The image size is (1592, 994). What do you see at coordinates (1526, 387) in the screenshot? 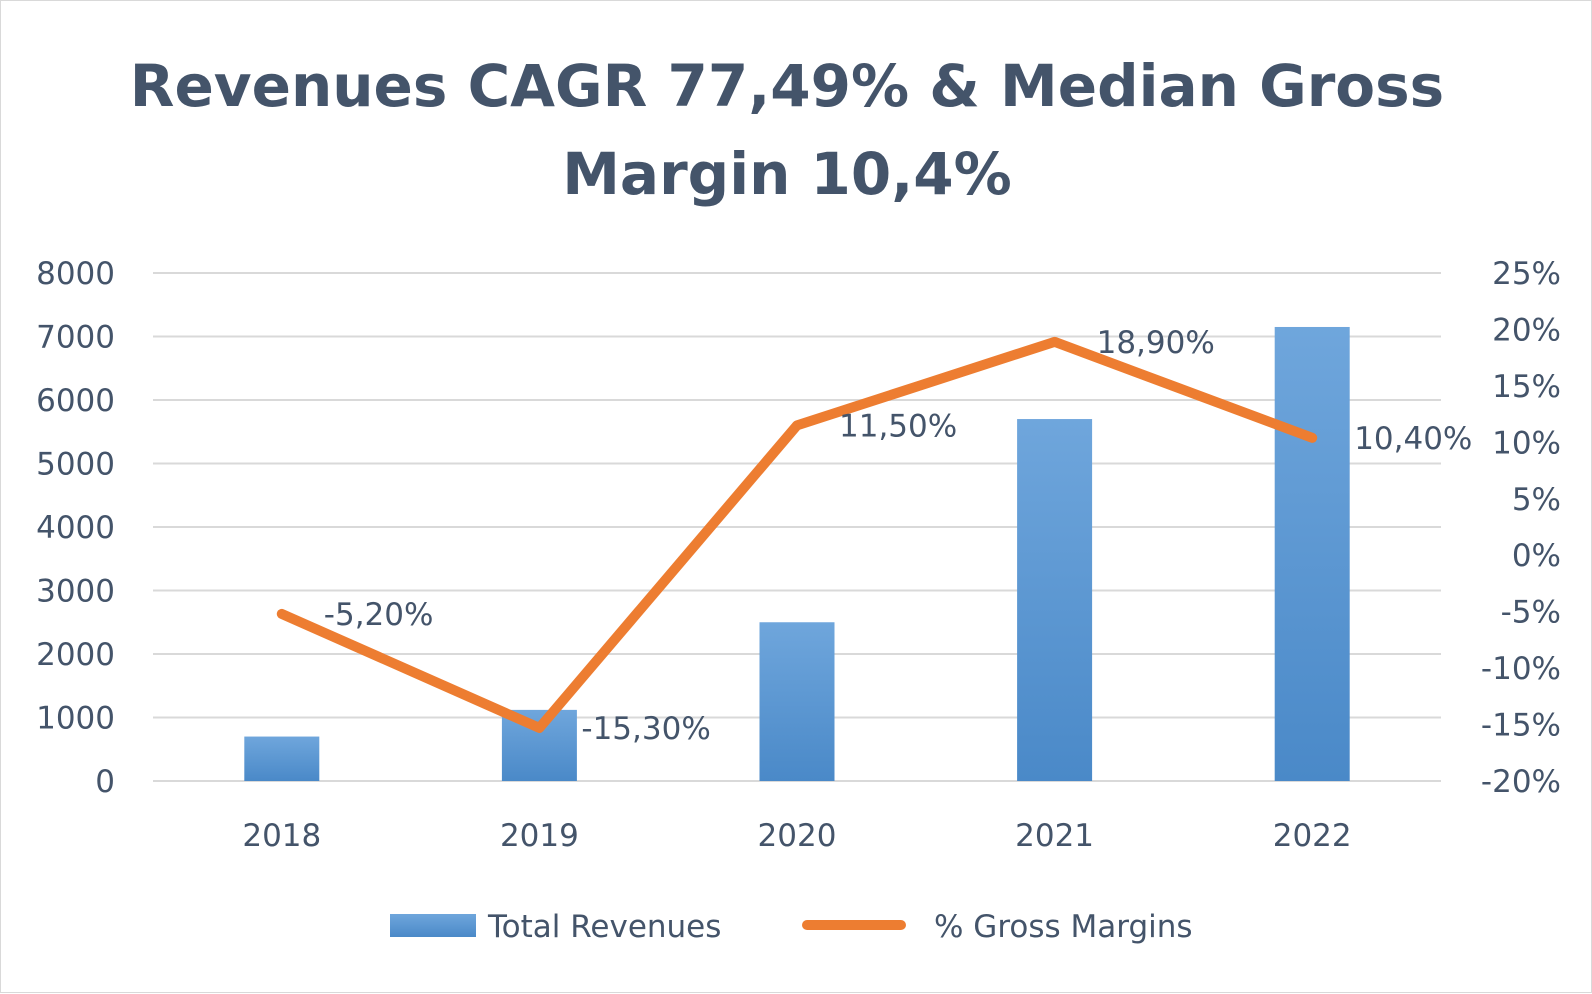
I see `right-axis-tick-label: 15%` at bounding box center [1526, 387].